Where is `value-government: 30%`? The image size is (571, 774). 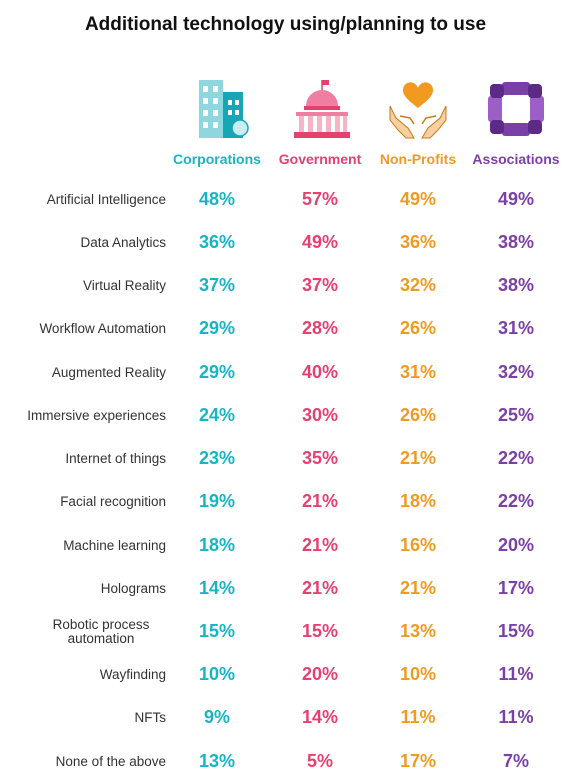 value-government: 30% is located at coordinates (320, 415).